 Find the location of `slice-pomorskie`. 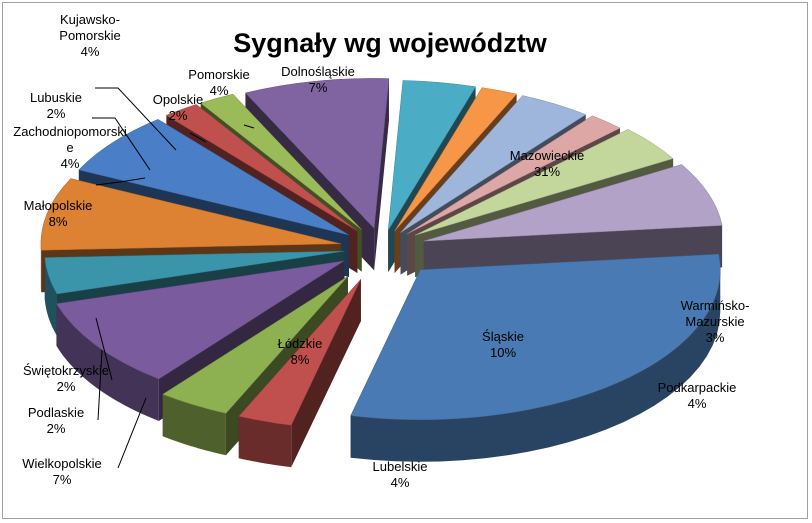

slice-pomorskie is located at coordinates (544, 182).